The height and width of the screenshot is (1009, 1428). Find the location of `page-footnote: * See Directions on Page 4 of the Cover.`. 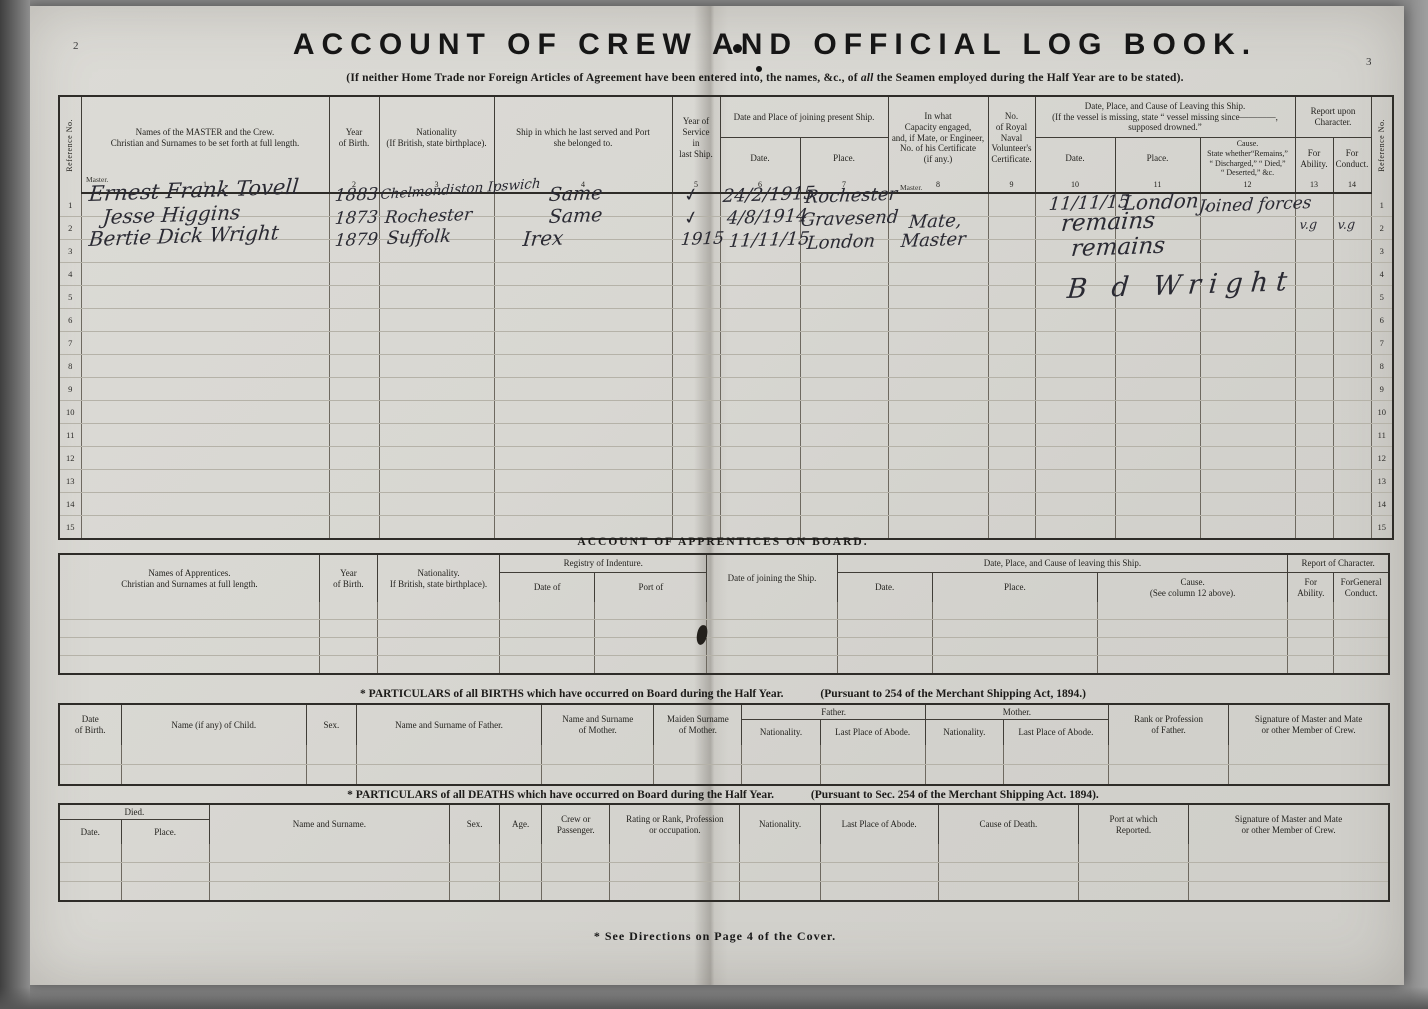

page-footnote: * See Directions on Page 4 of the Cover. is located at coordinates (715, 936).